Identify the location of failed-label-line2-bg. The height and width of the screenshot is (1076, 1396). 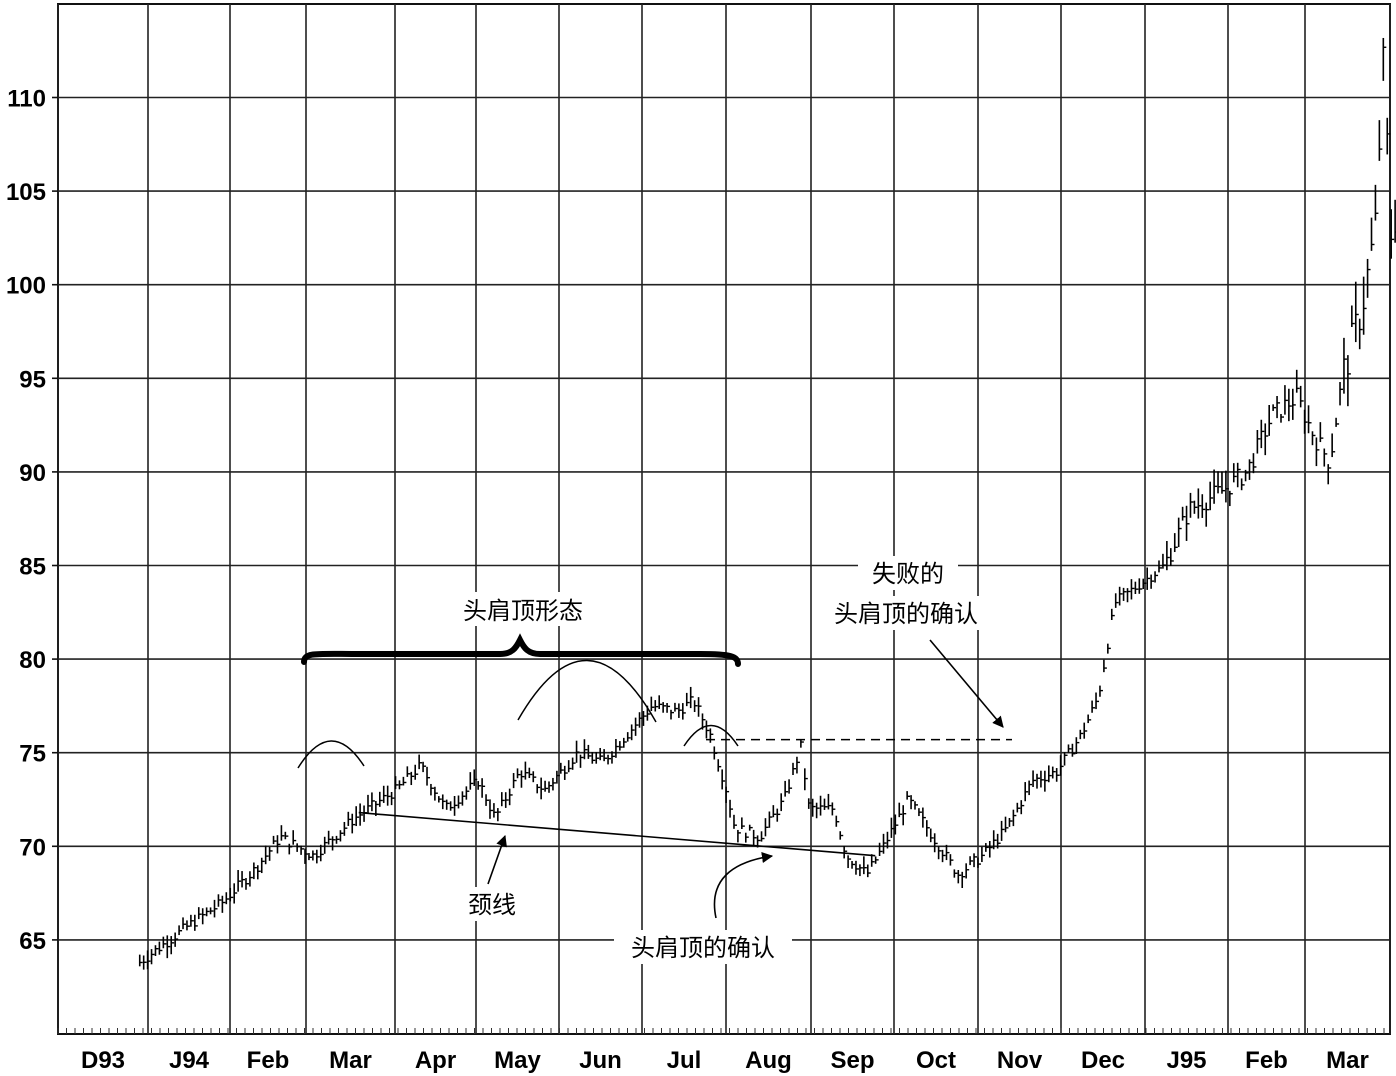
(906, 613).